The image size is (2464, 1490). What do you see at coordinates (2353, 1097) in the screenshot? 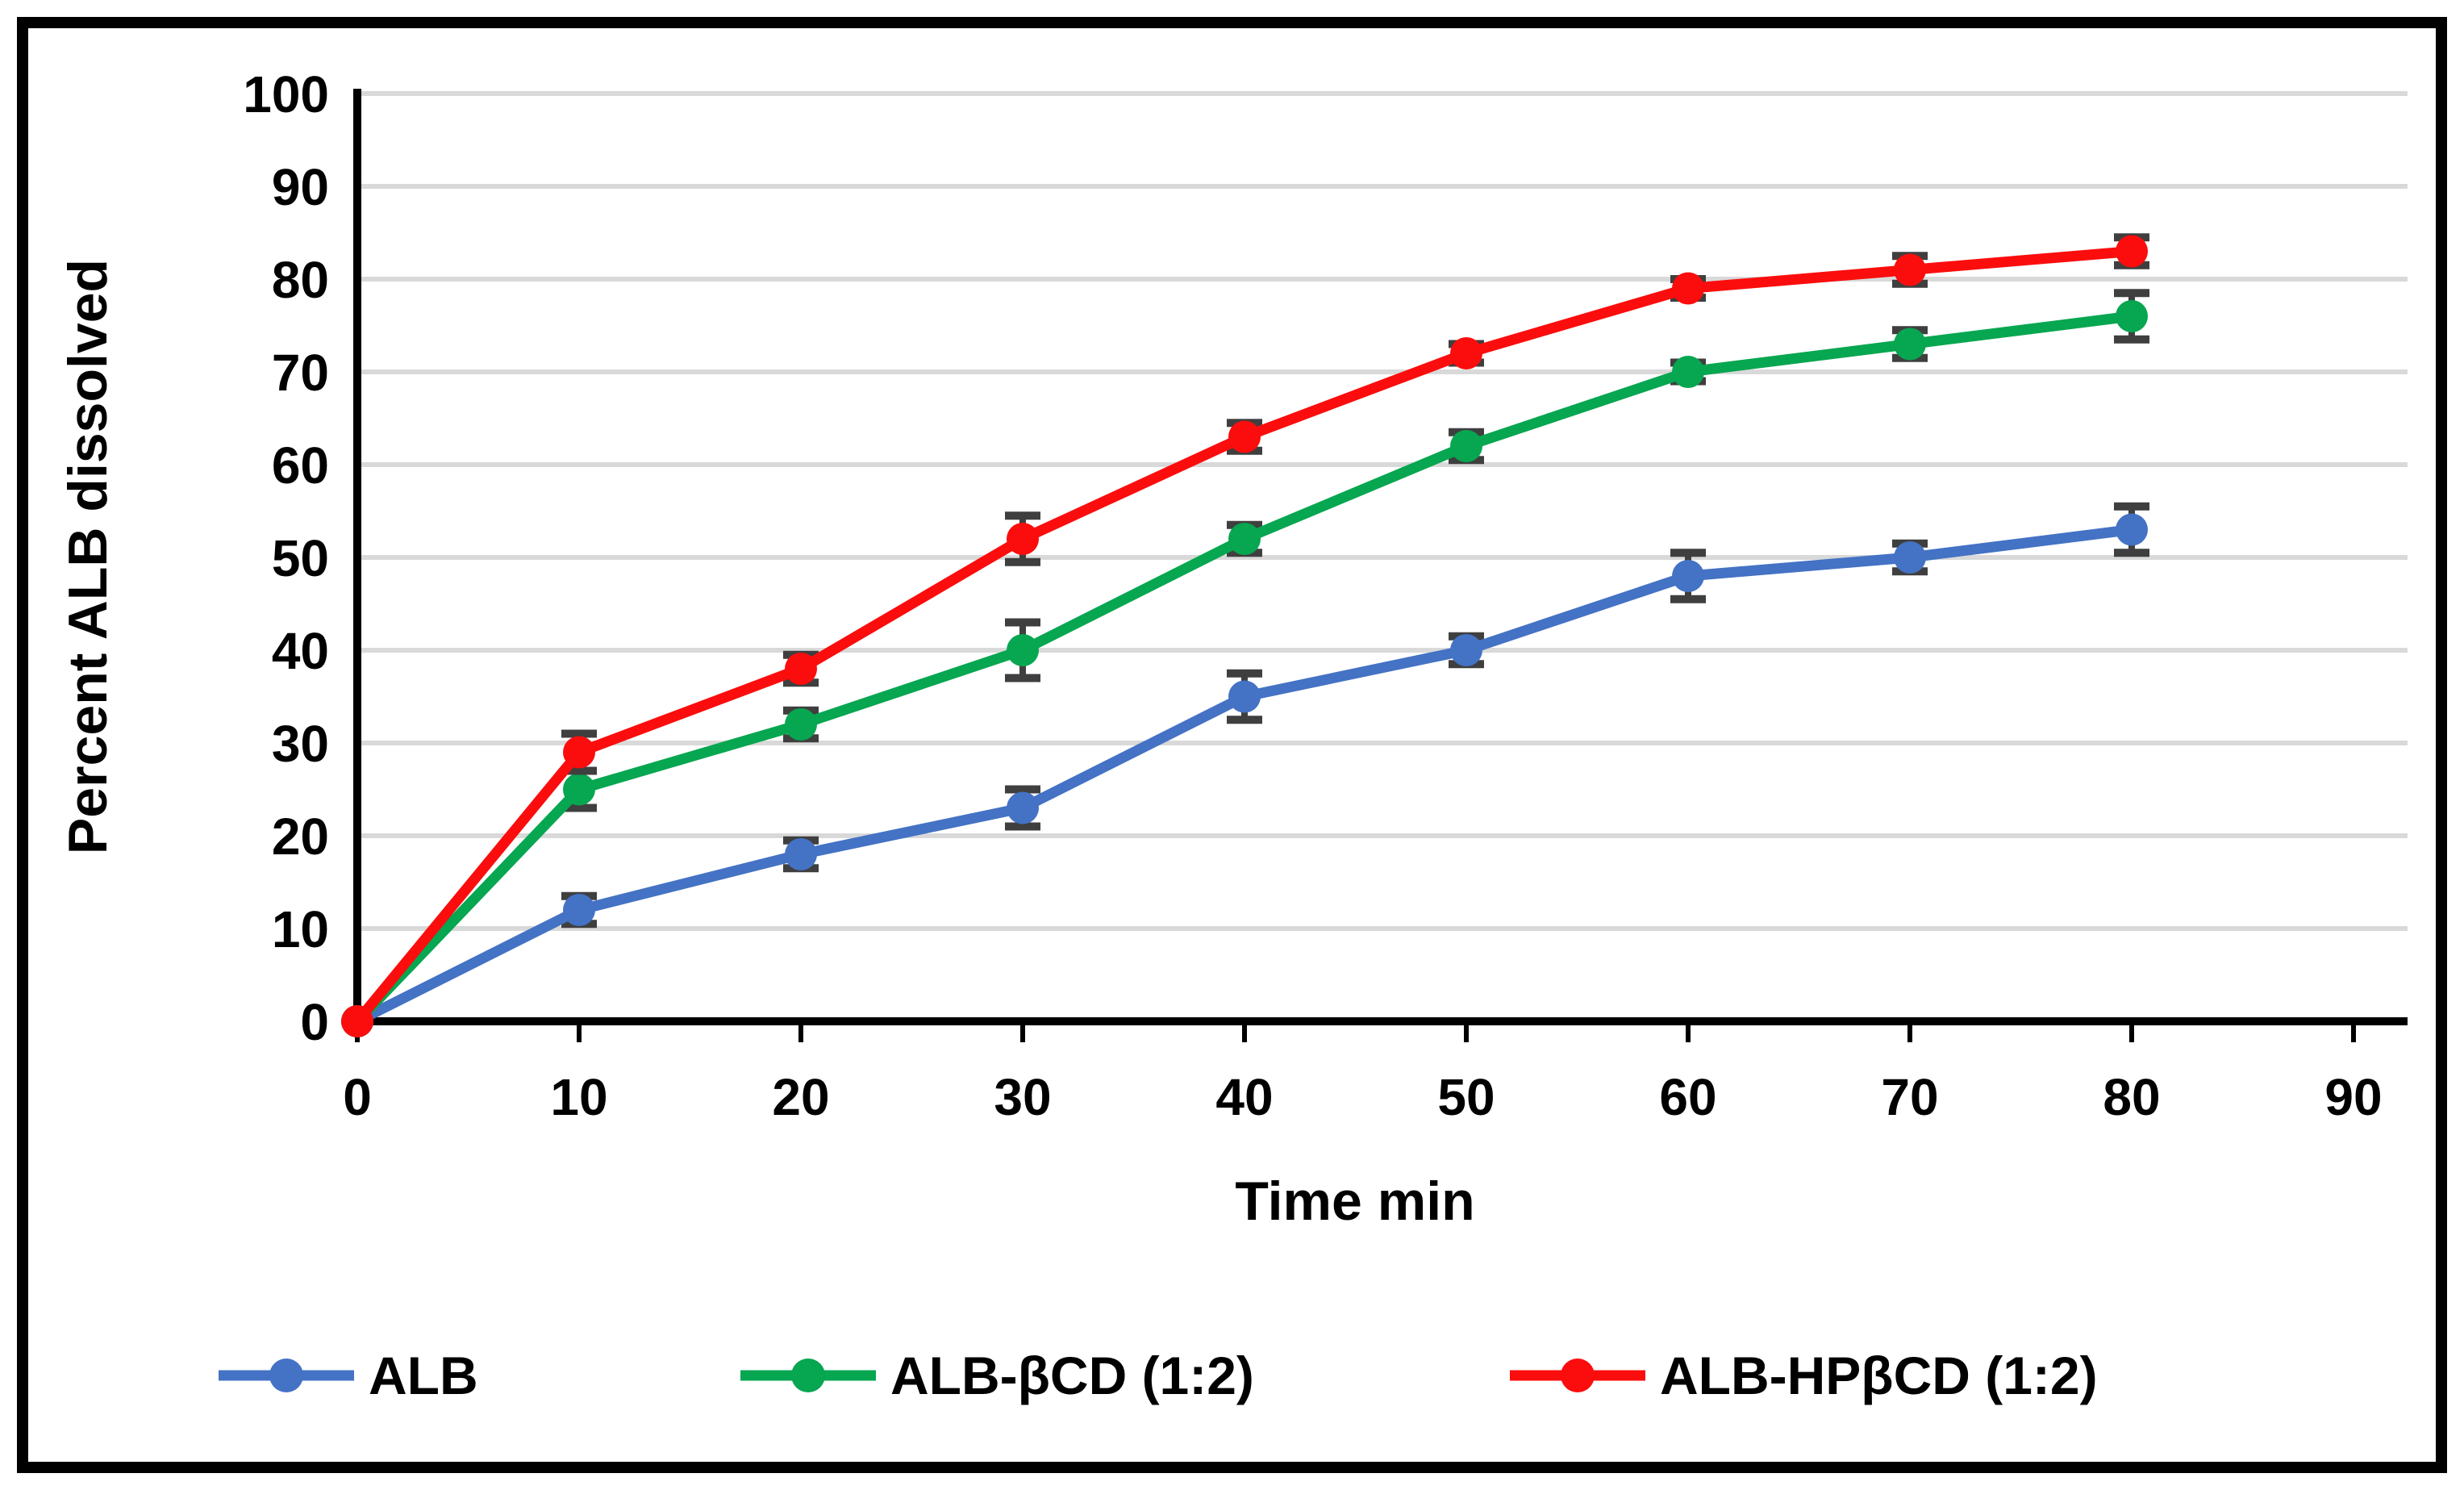
I see `x-tick-label-90: 90` at bounding box center [2353, 1097].